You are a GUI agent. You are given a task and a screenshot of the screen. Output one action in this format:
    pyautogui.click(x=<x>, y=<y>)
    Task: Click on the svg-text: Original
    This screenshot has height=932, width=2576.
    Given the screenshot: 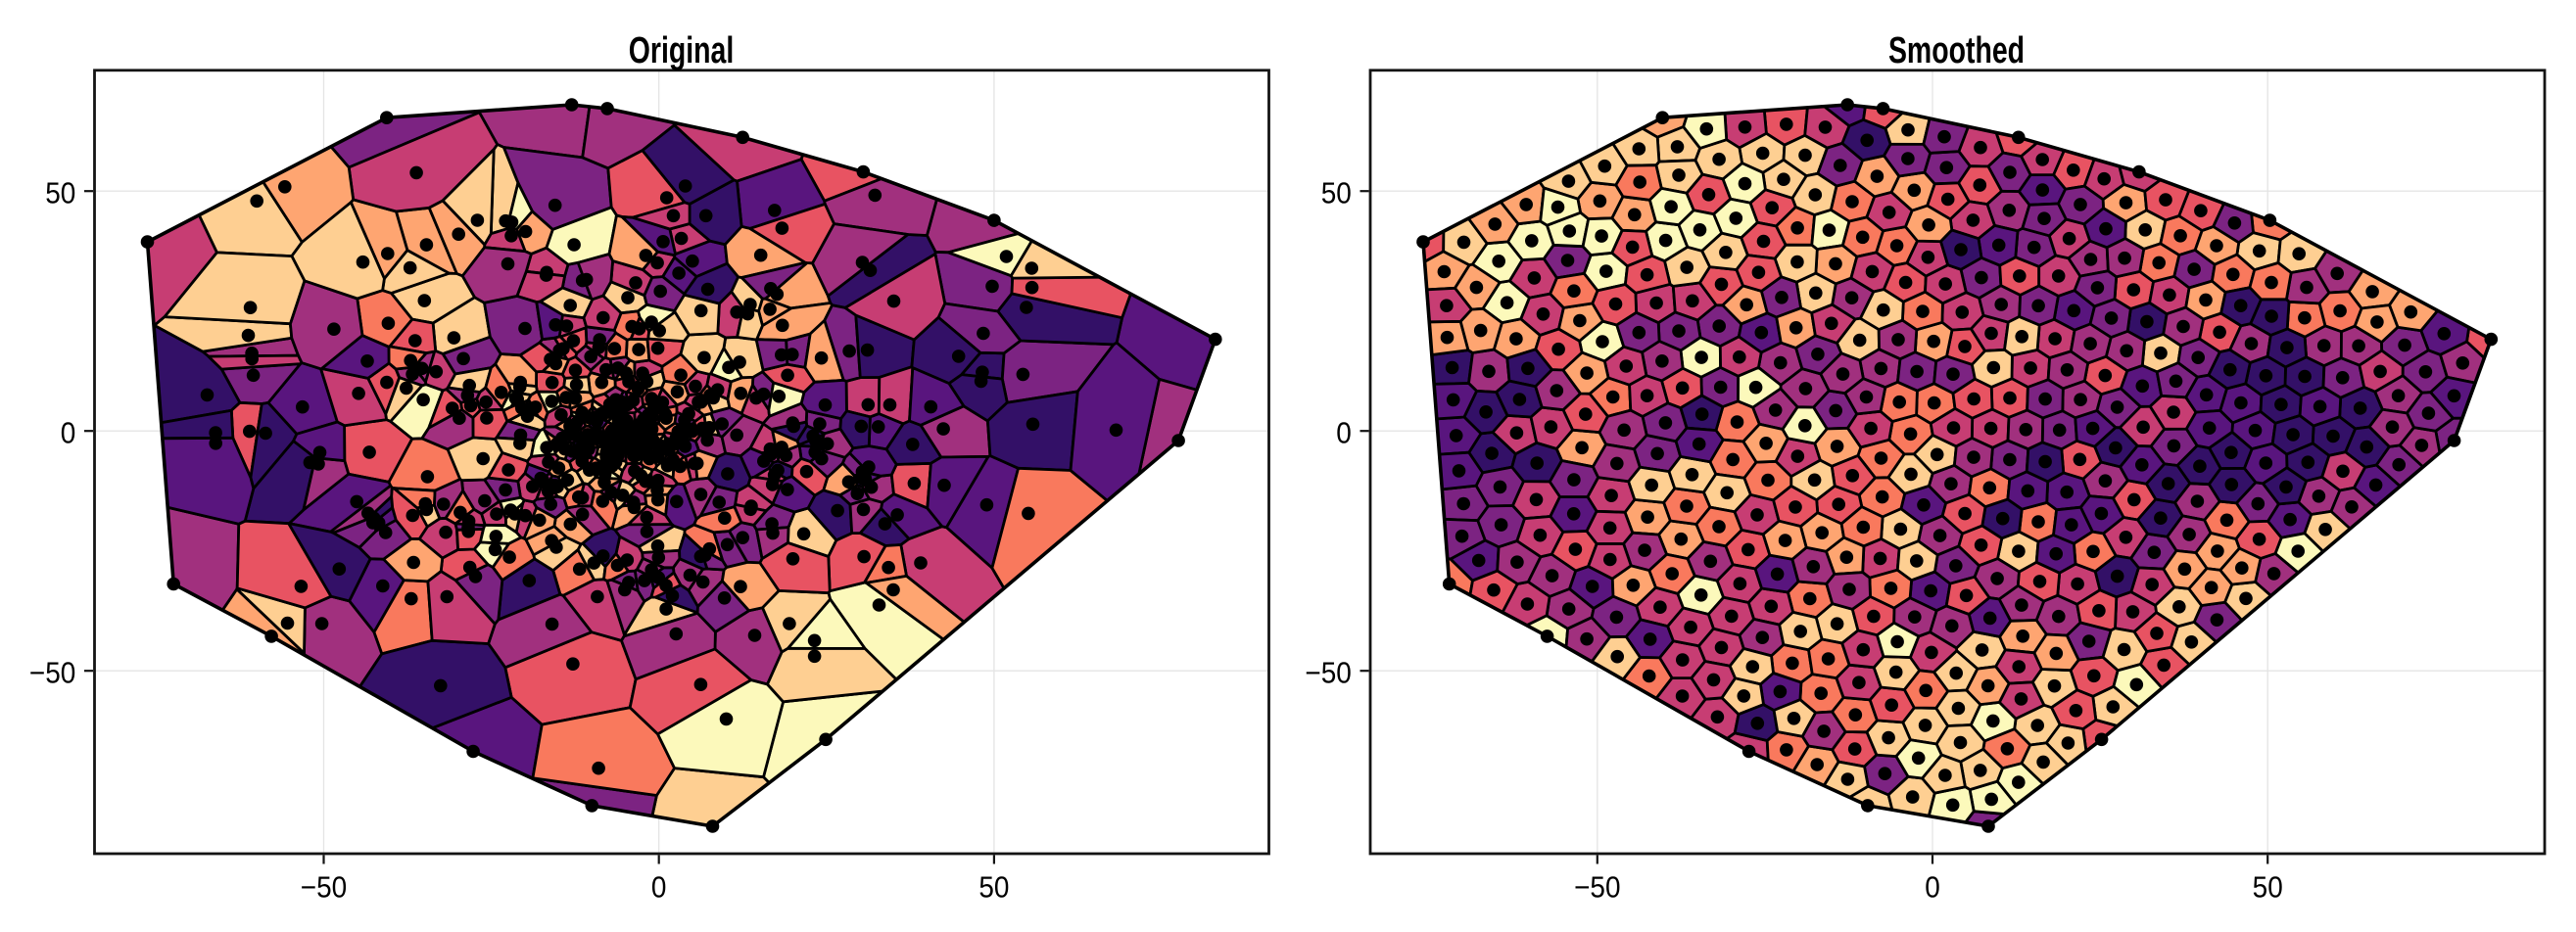 What is the action you would take?
    pyautogui.click(x=682, y=50)
    